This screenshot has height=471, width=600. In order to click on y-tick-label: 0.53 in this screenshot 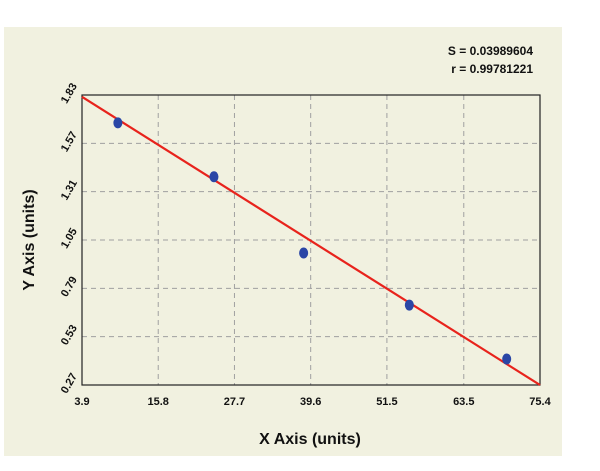, I will do `click(69, 335)`.